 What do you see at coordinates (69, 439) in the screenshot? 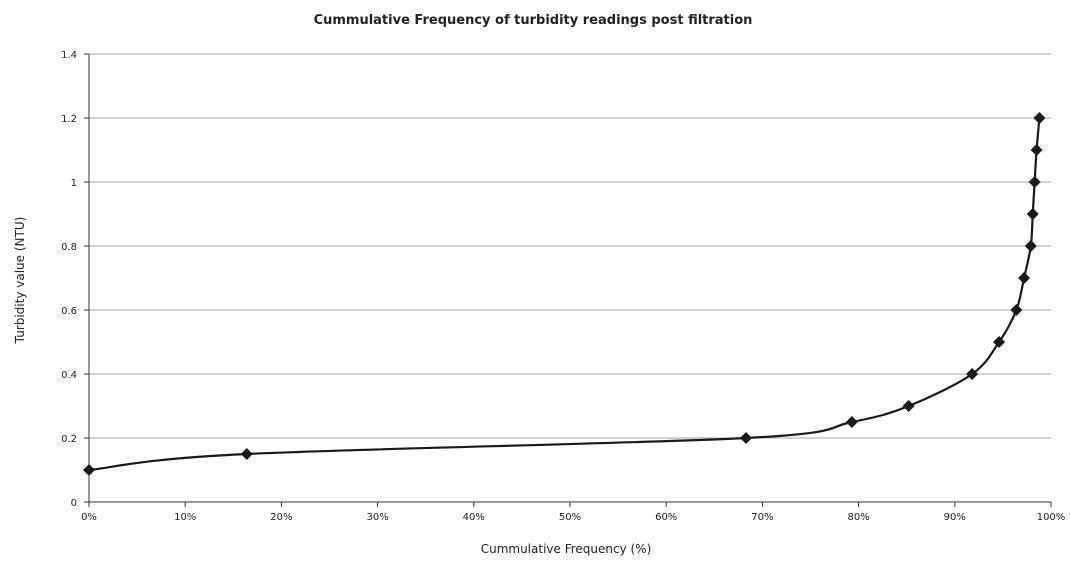
I see `y-tick-label: 0.2` at bounding box center [69, 439].